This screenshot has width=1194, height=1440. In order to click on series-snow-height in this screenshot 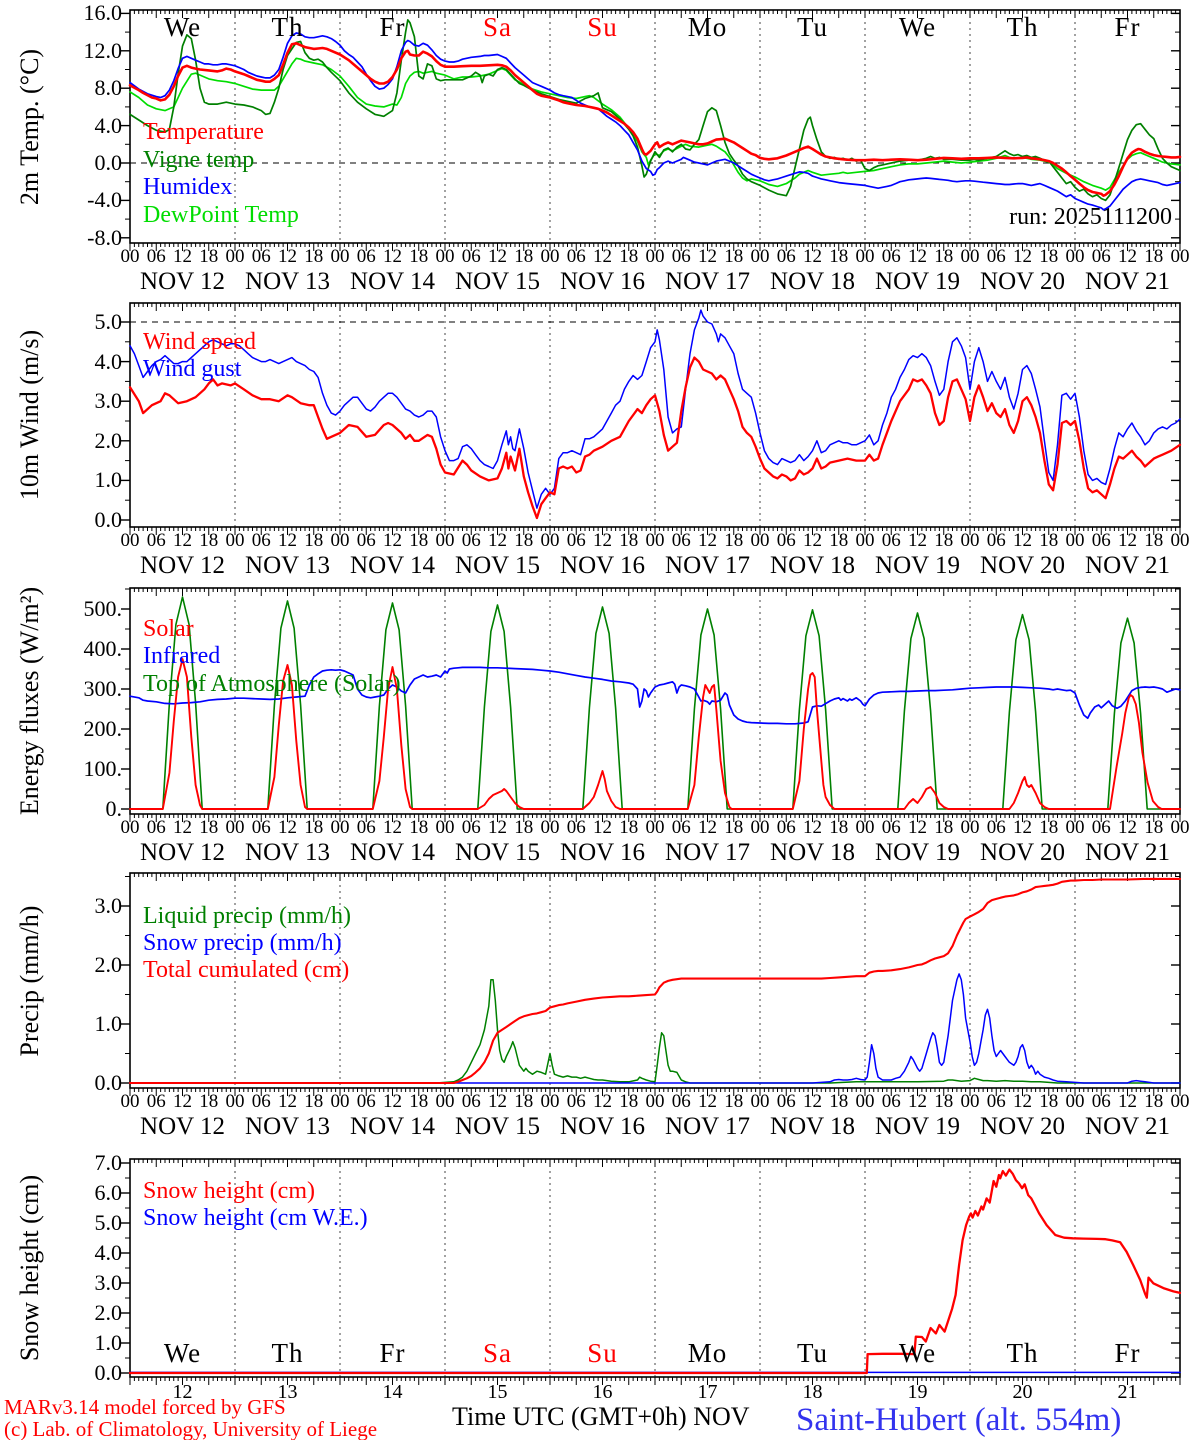, I will do `click(655, 1271)`.